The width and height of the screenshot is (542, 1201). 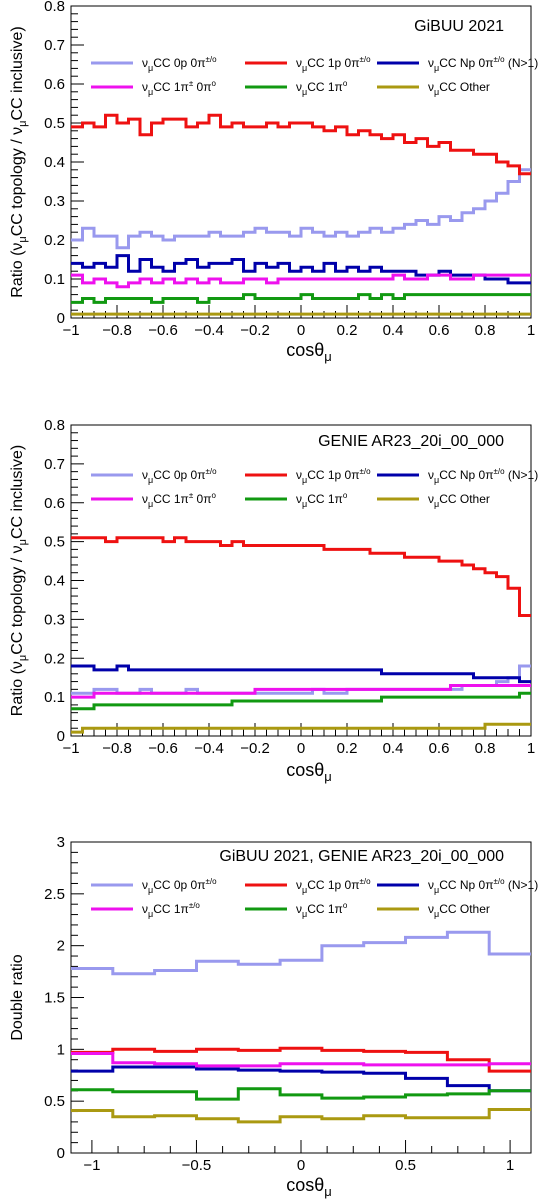 I want to click on x-tick-label: 0.5, so click(x=405, y=1165).